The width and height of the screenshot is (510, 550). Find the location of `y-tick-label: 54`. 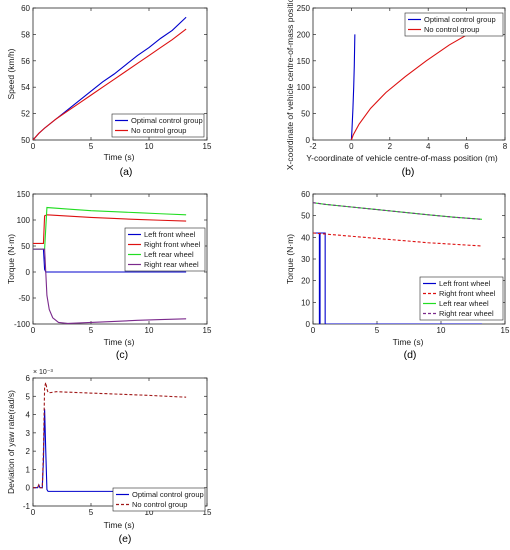

y-tick-label: 54 is located at coordinates (25, 87).